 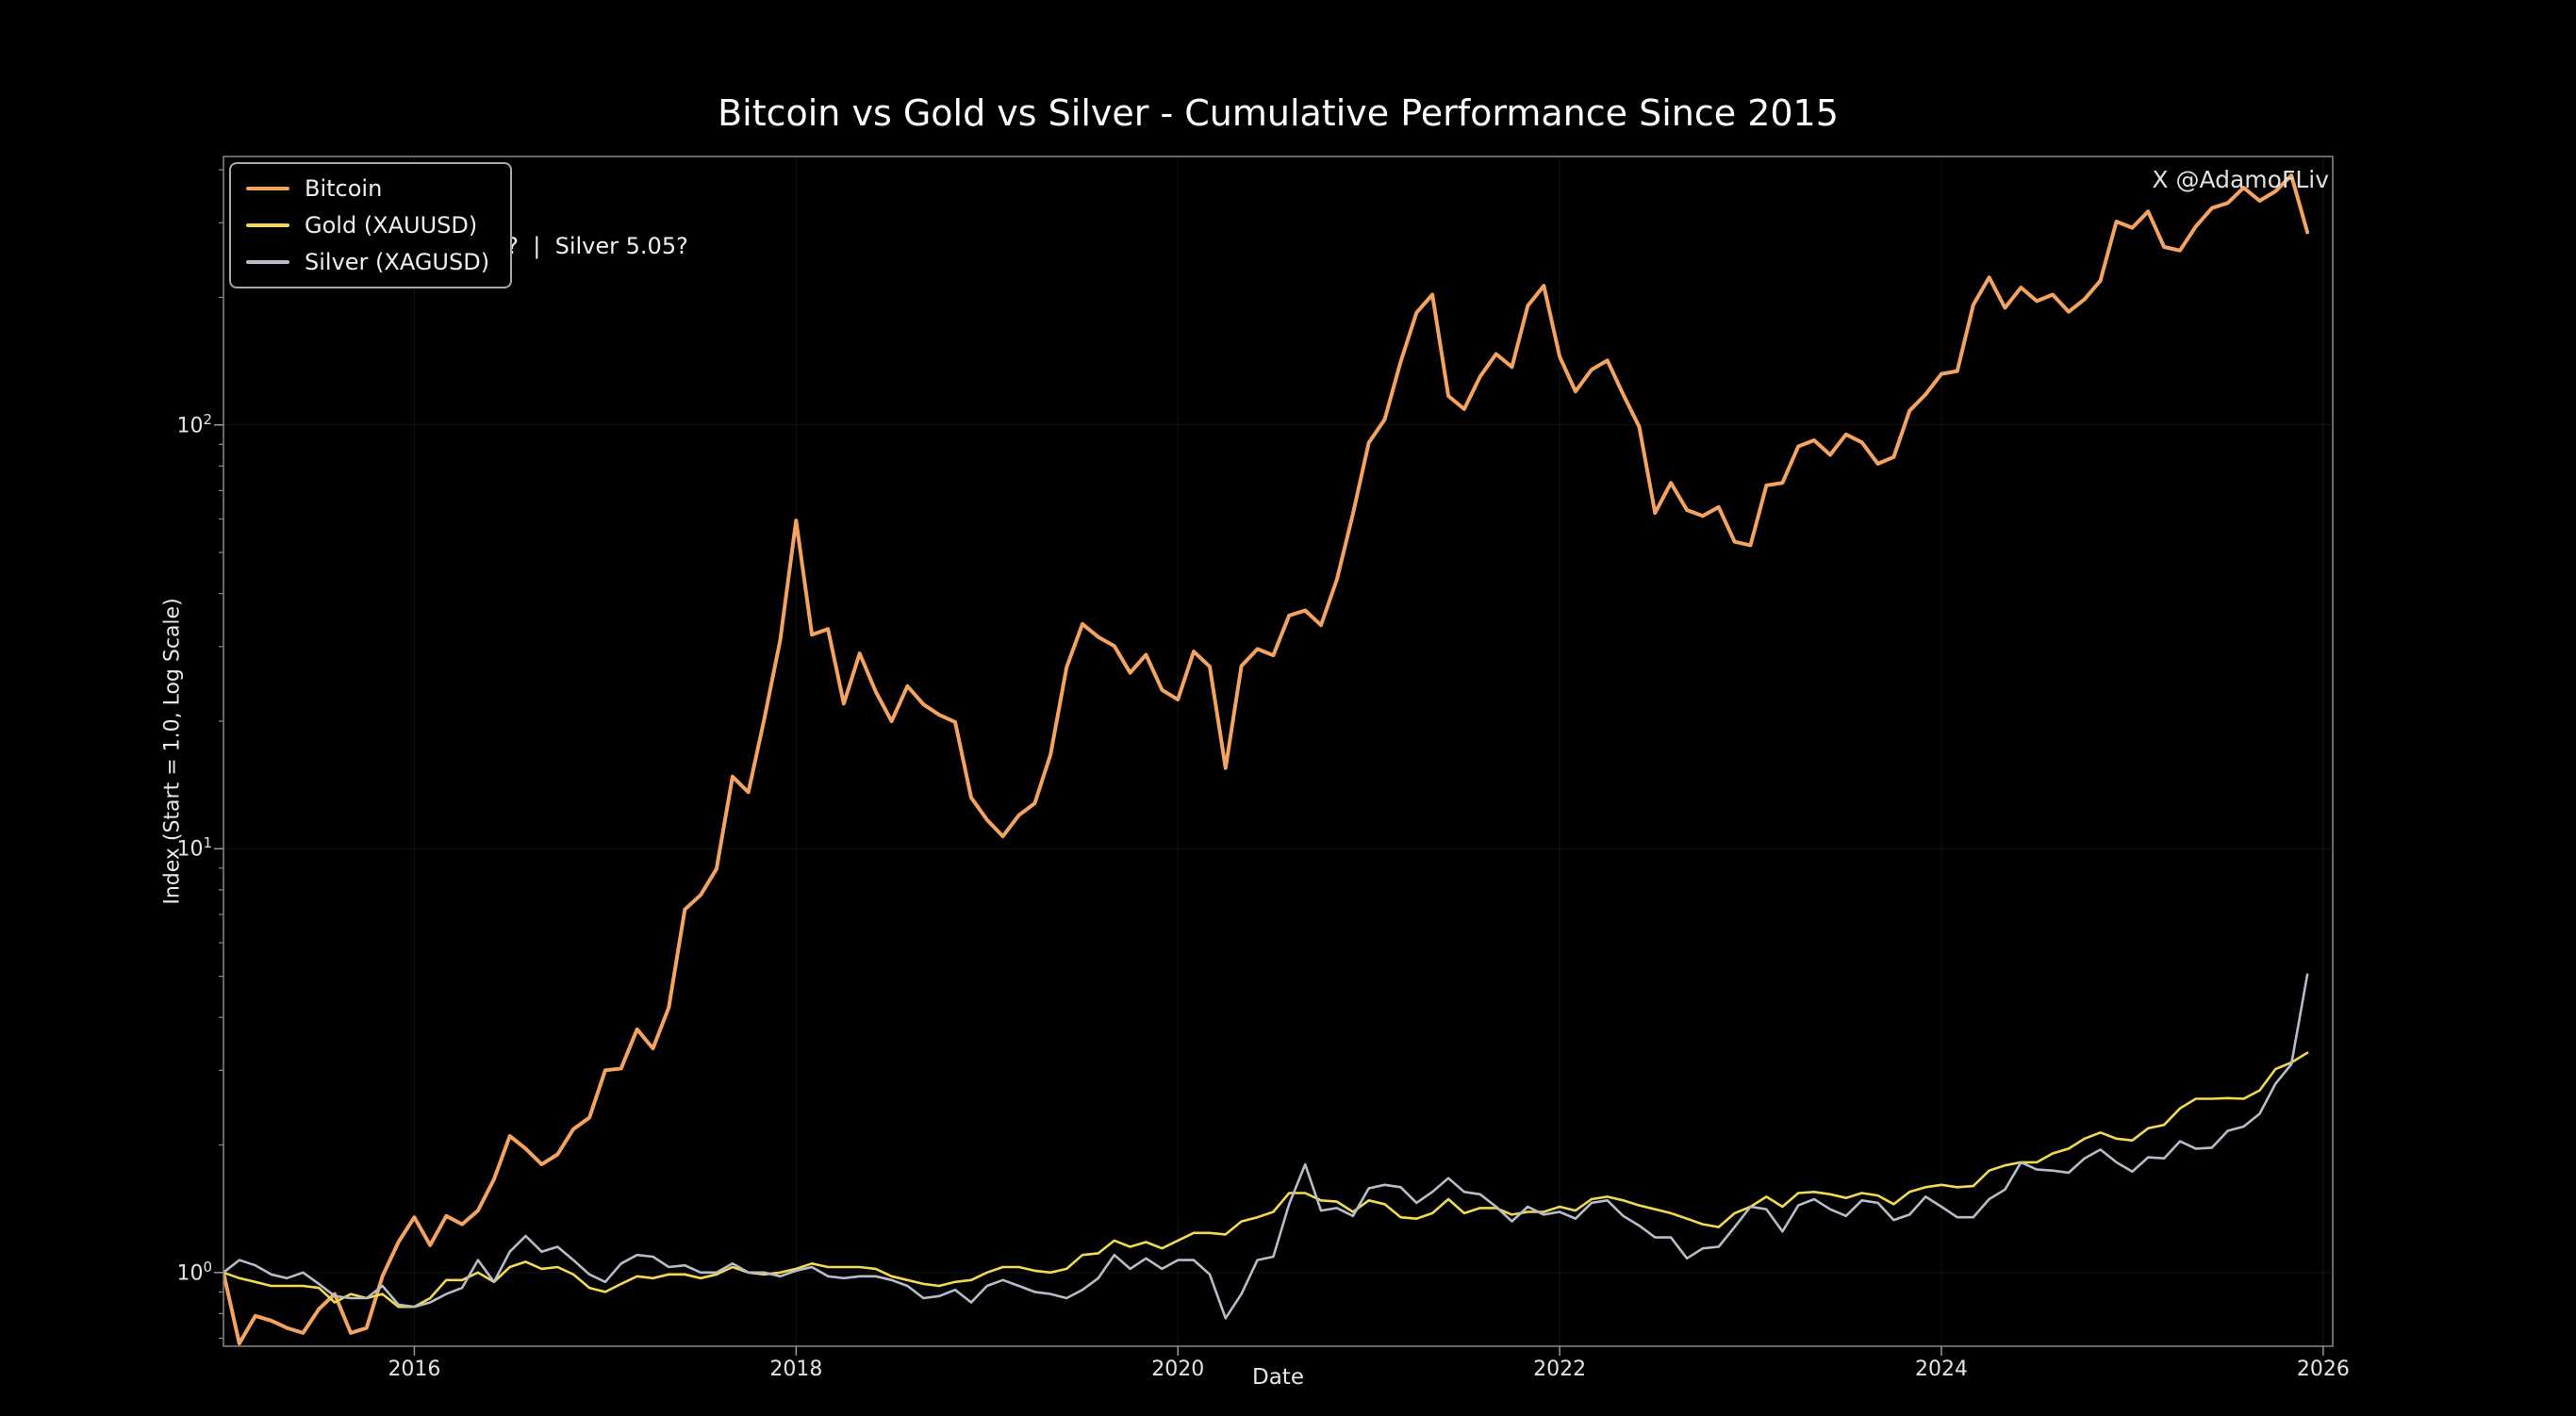 I want to click on summary-annotation: 3? | Silver 5.05?, so click(x=590, y=246).